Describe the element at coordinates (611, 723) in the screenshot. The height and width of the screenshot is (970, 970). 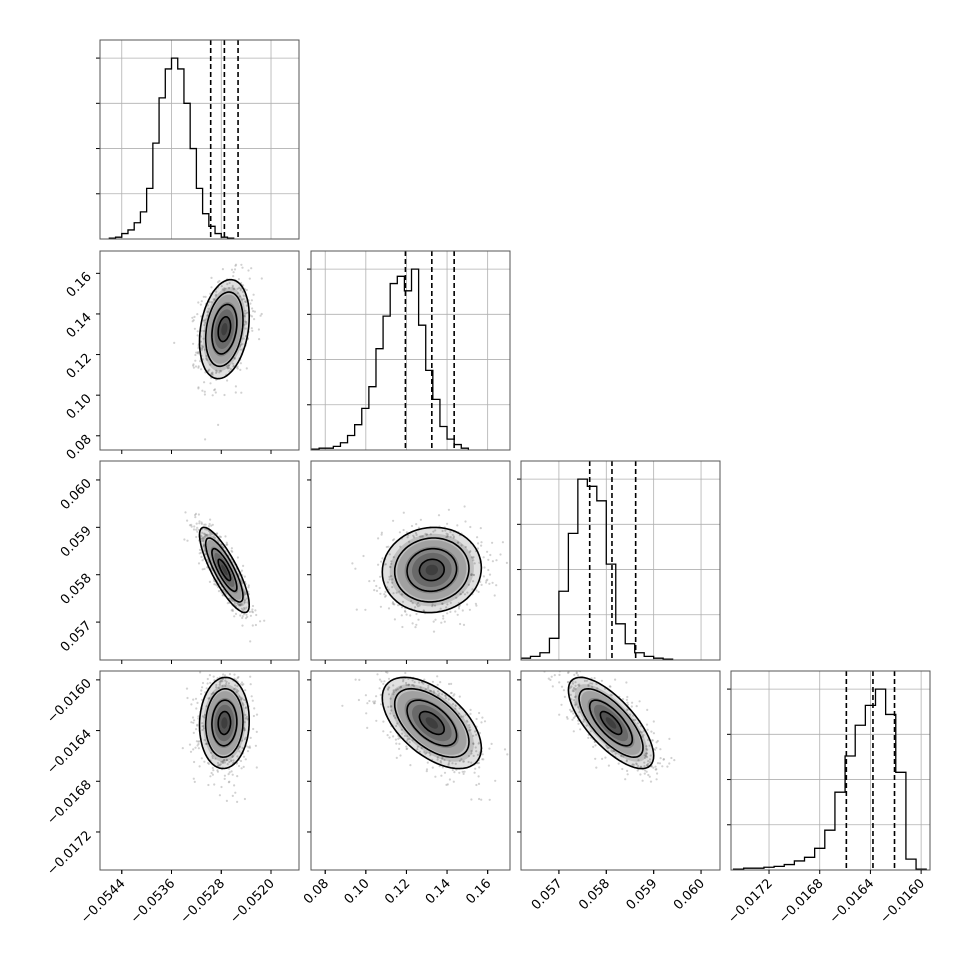
I see `contour-line` at that location.